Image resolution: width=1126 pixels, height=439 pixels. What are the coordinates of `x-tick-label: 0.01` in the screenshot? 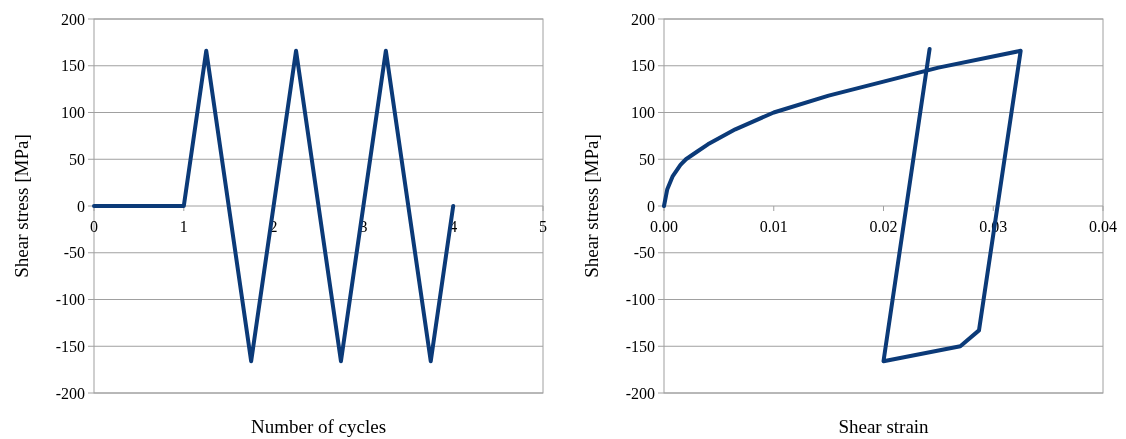 It's located at (773, 226).